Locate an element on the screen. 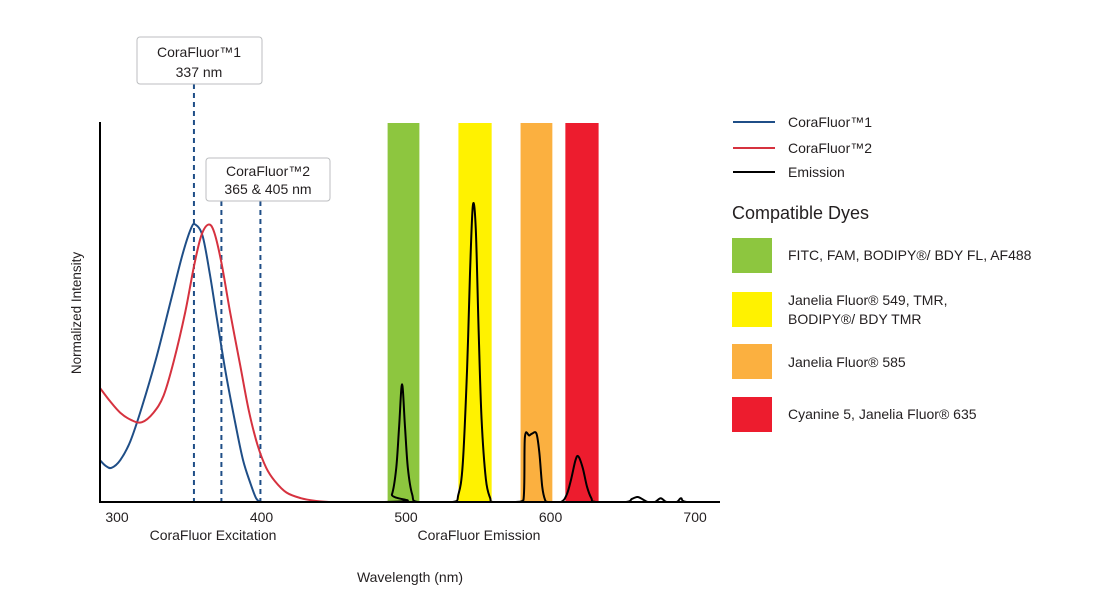 The height and width of the screenshot is (612, 1110). dye-label: Cyanine 5, Janelia Fluor® 635 is located at coordinates (882, 414).